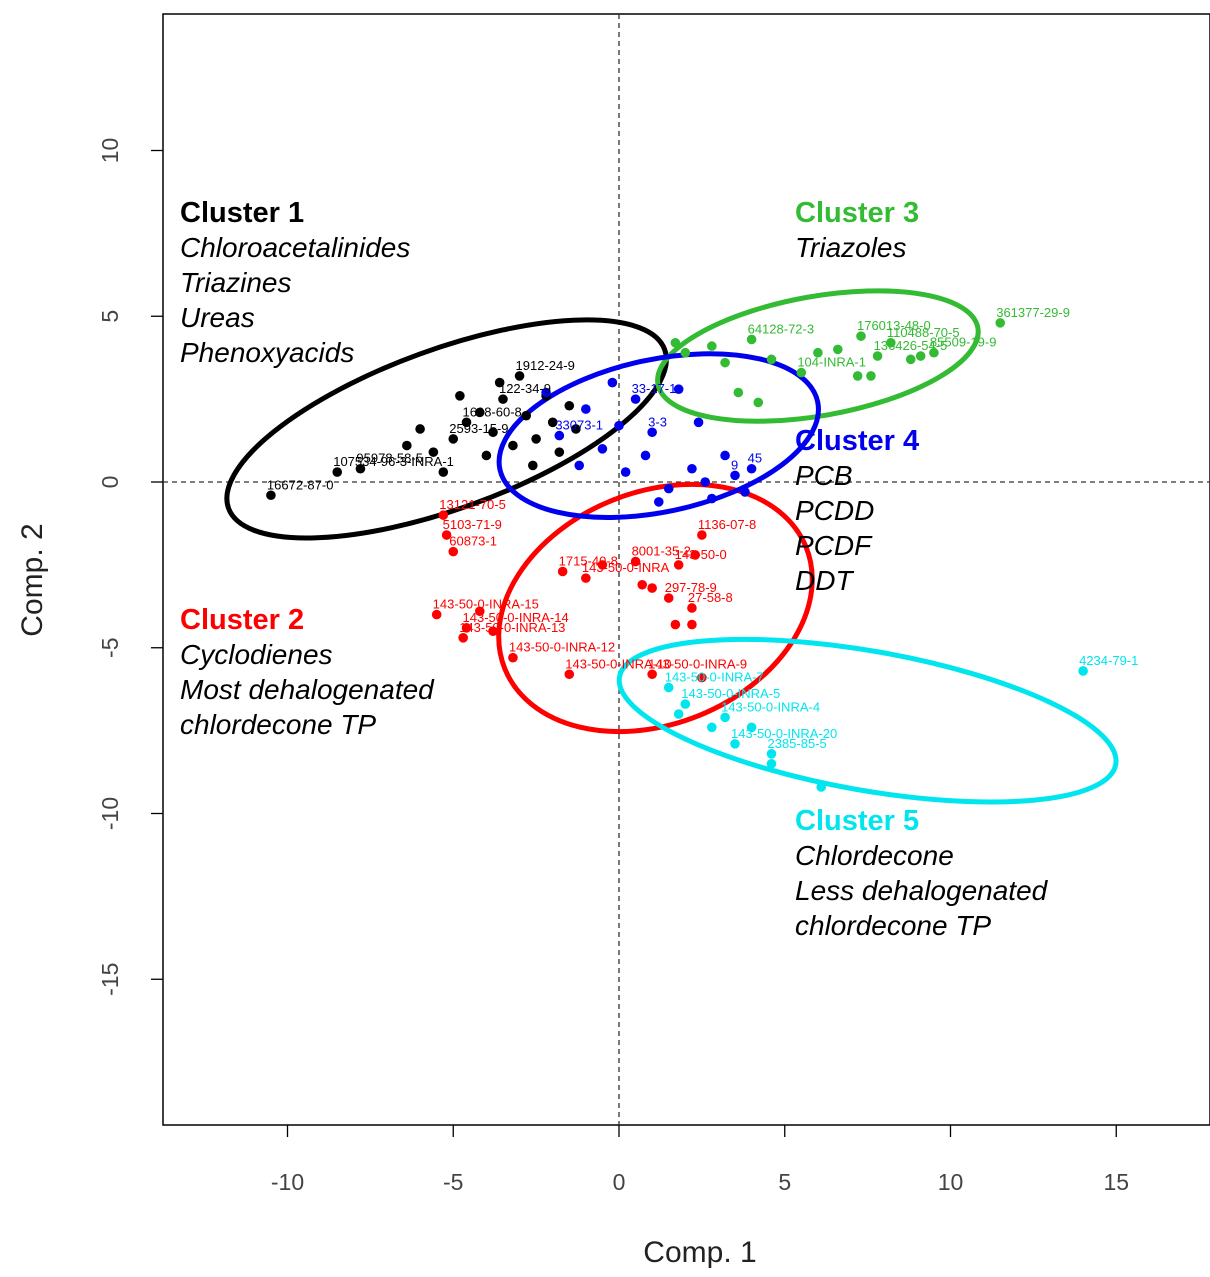 The image size is (1210, 1277). Describe the element at coordinates (295, 247) in the screenshot. I see `cluster-1-description-line: Chloroacetalinides` at that location.